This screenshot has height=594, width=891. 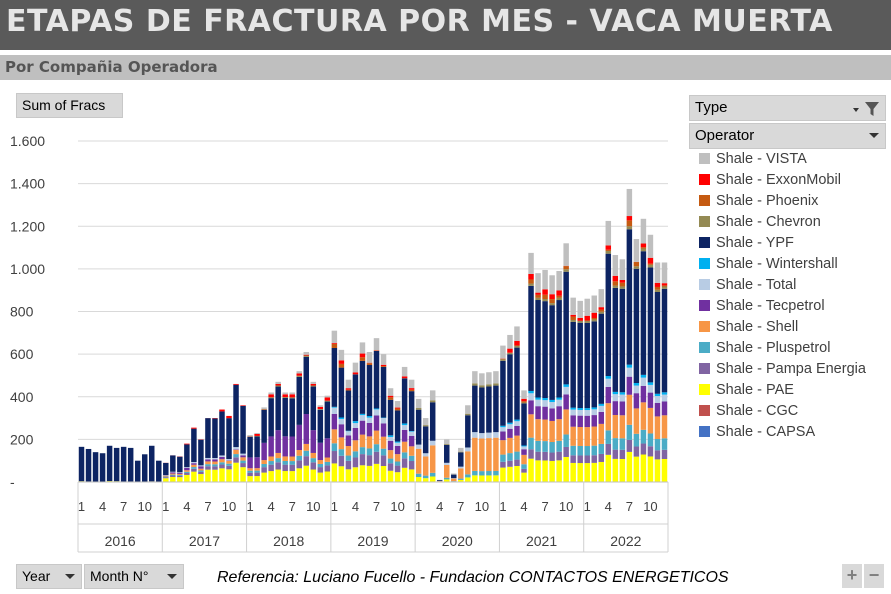 I want to click on year-label: 2017, so click(x=204, y=541).